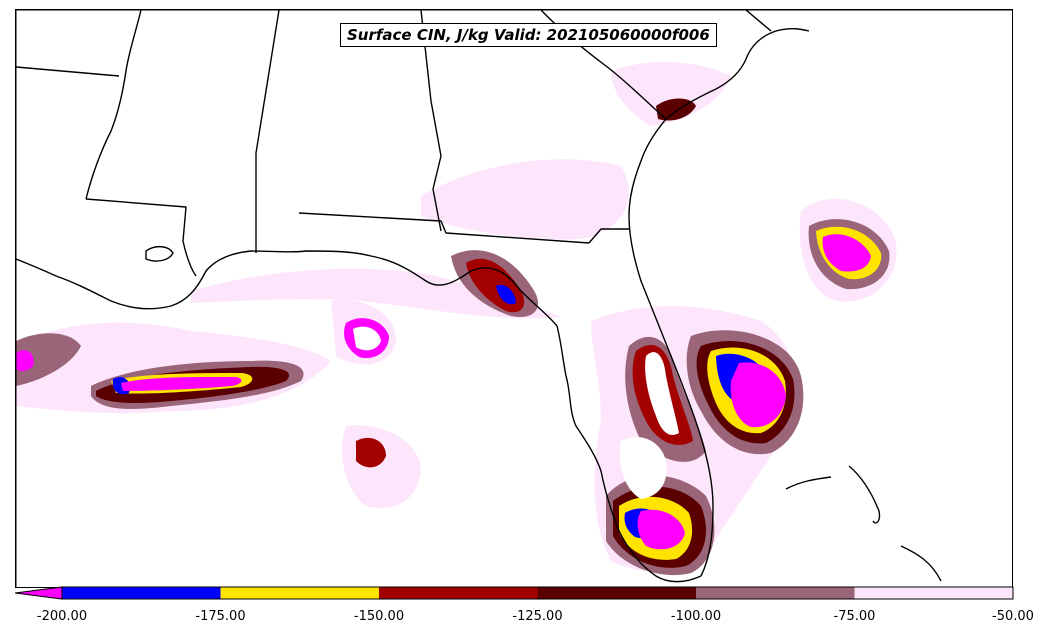 Image resolution: width=1044 pixels, height=633 pixels. Describe the element at coordinates (431, 121) in the screenshot. I see `al-ga-boundary` at that location.